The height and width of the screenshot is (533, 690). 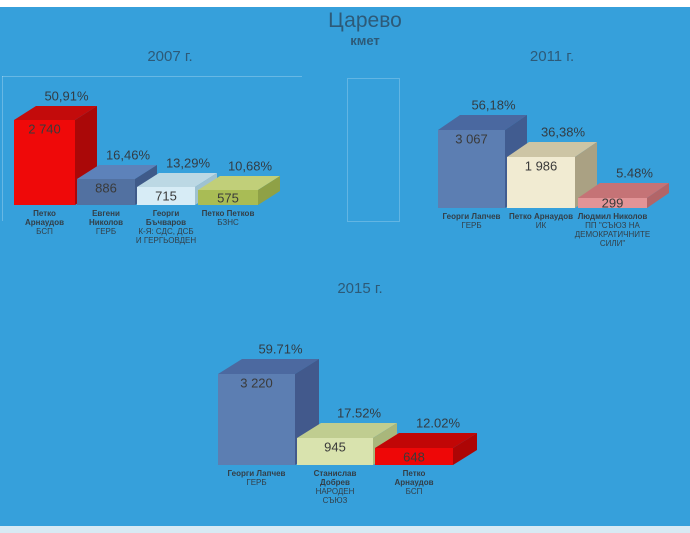 I want to click on chart-title-2007: 2007 г., so click(x=170, y=56).